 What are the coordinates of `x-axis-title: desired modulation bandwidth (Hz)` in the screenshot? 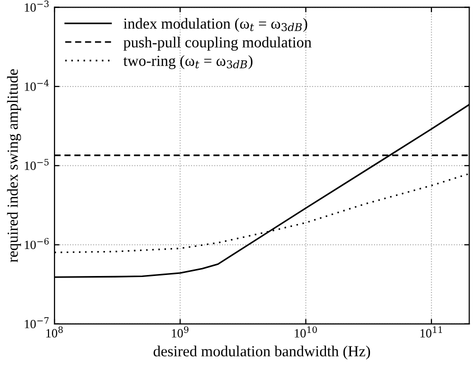 It's located at (262, 353).